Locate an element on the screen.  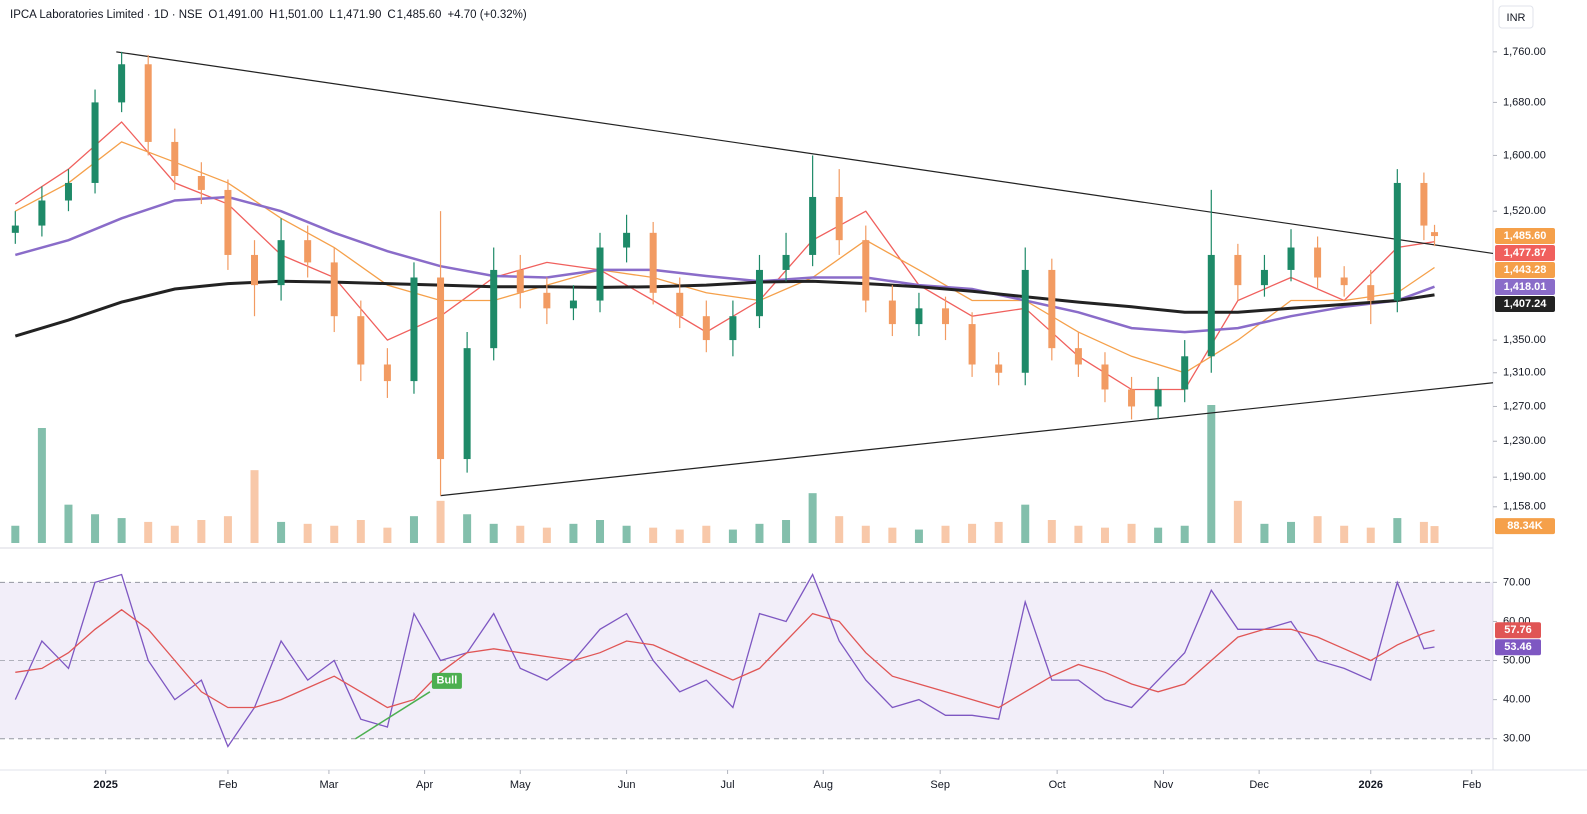
volume-badge-label: 88.34K is located at coordinates (1525, 526).